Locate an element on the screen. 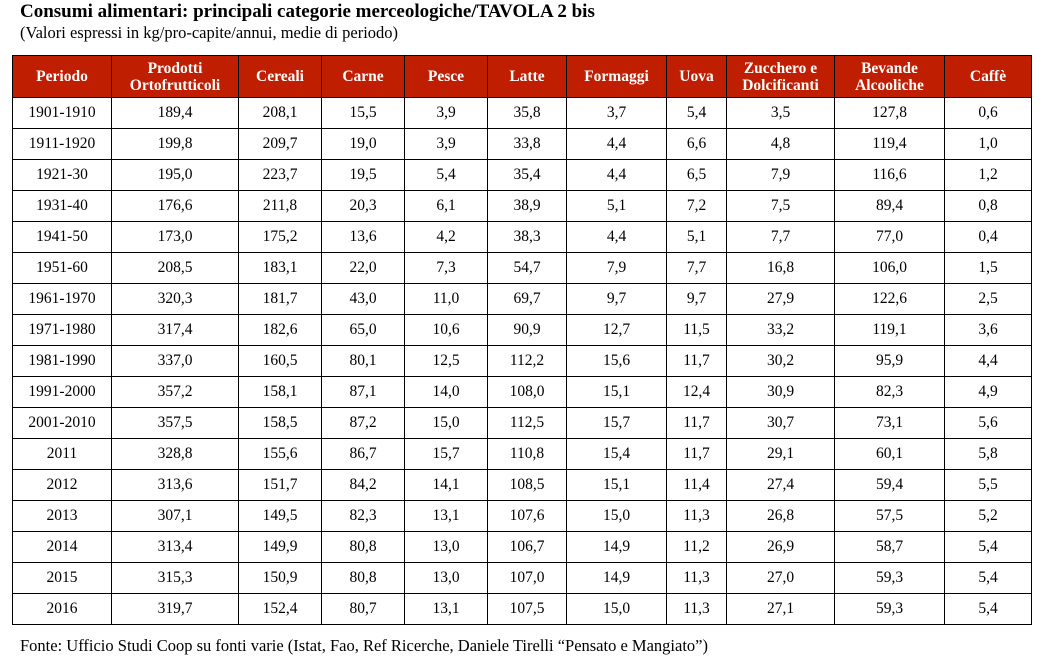 Image resolution: width=1045 pixels, height=659 pixels. value-cell: 57,5 is located at coordinates (889, 516).